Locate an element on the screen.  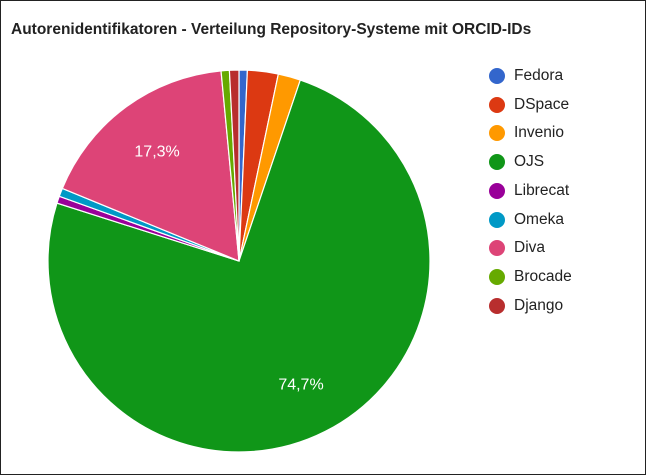
legend-label: Django is located at coordinates (539, 305).